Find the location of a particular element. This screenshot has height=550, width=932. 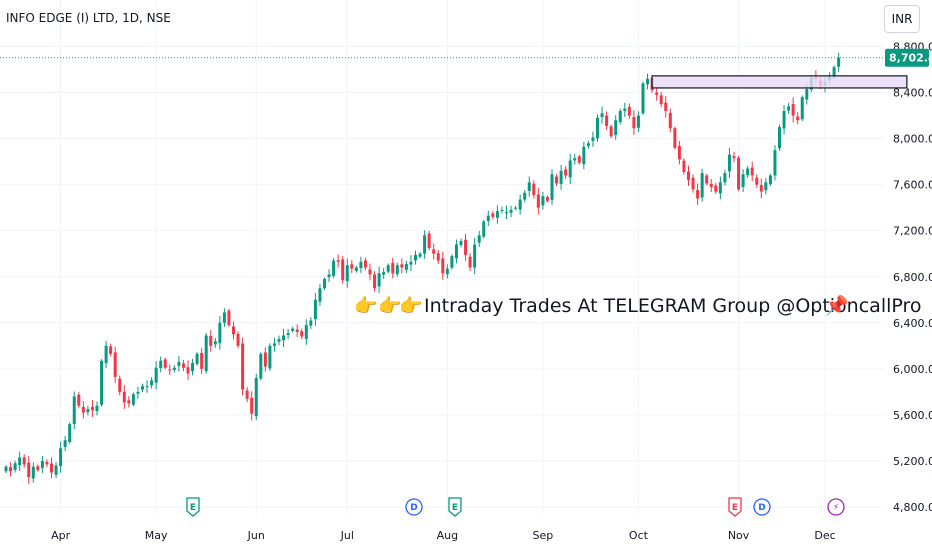

last-price-label-bg is located at coordinates (907, 57).